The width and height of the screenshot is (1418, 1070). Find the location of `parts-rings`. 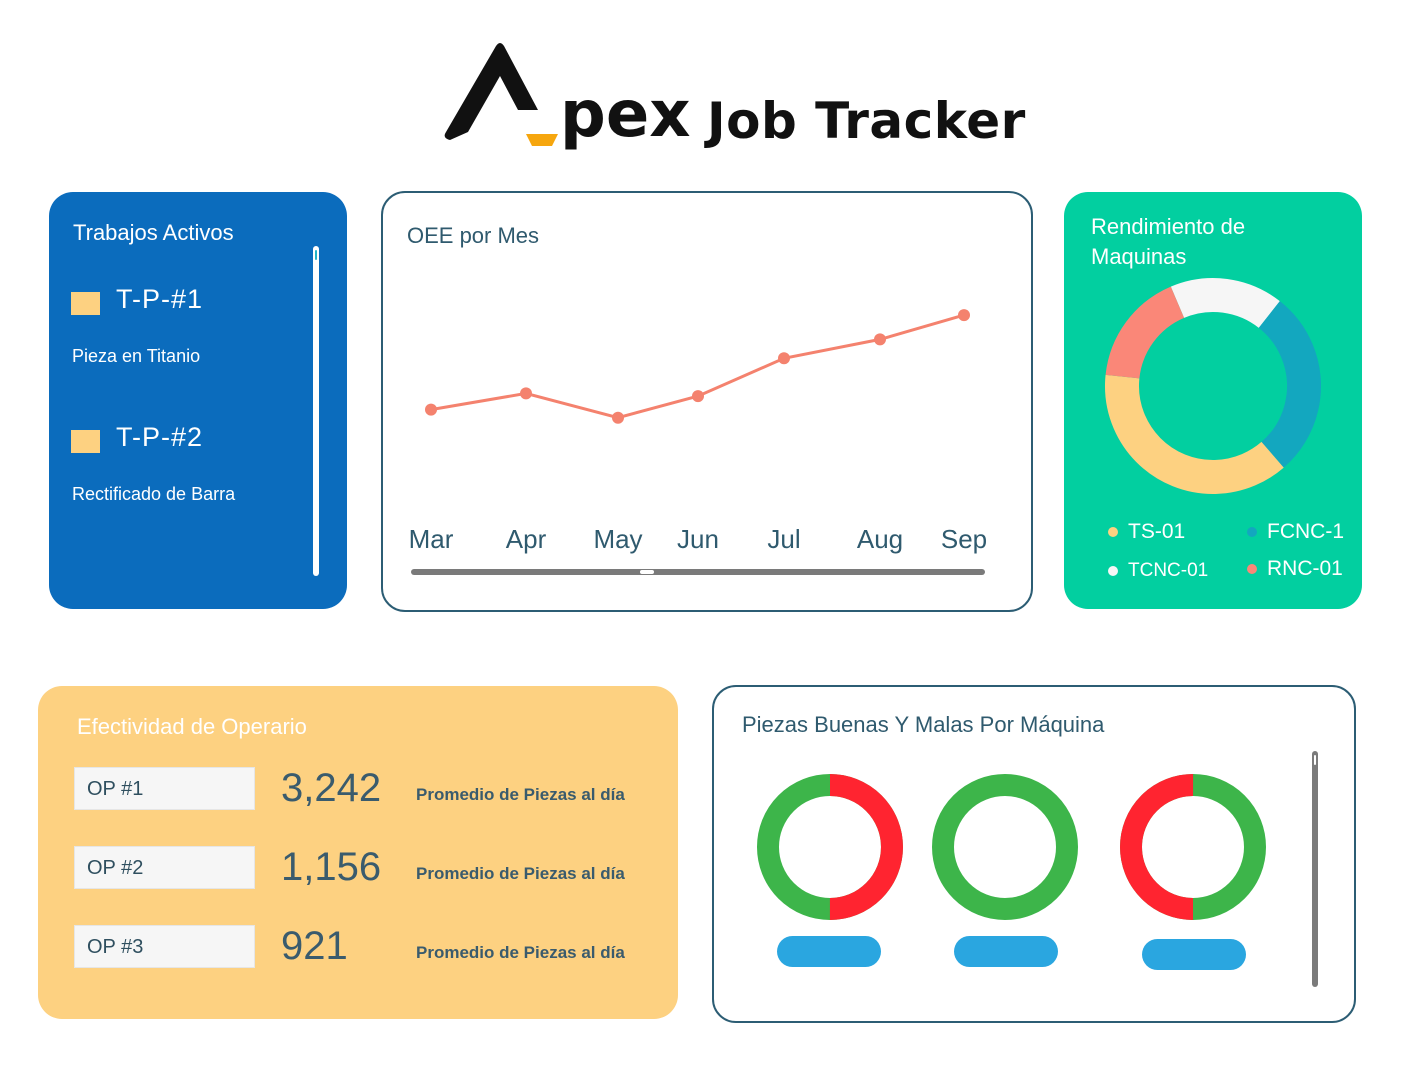

parts-rings is located at coordinates (1011, 847).